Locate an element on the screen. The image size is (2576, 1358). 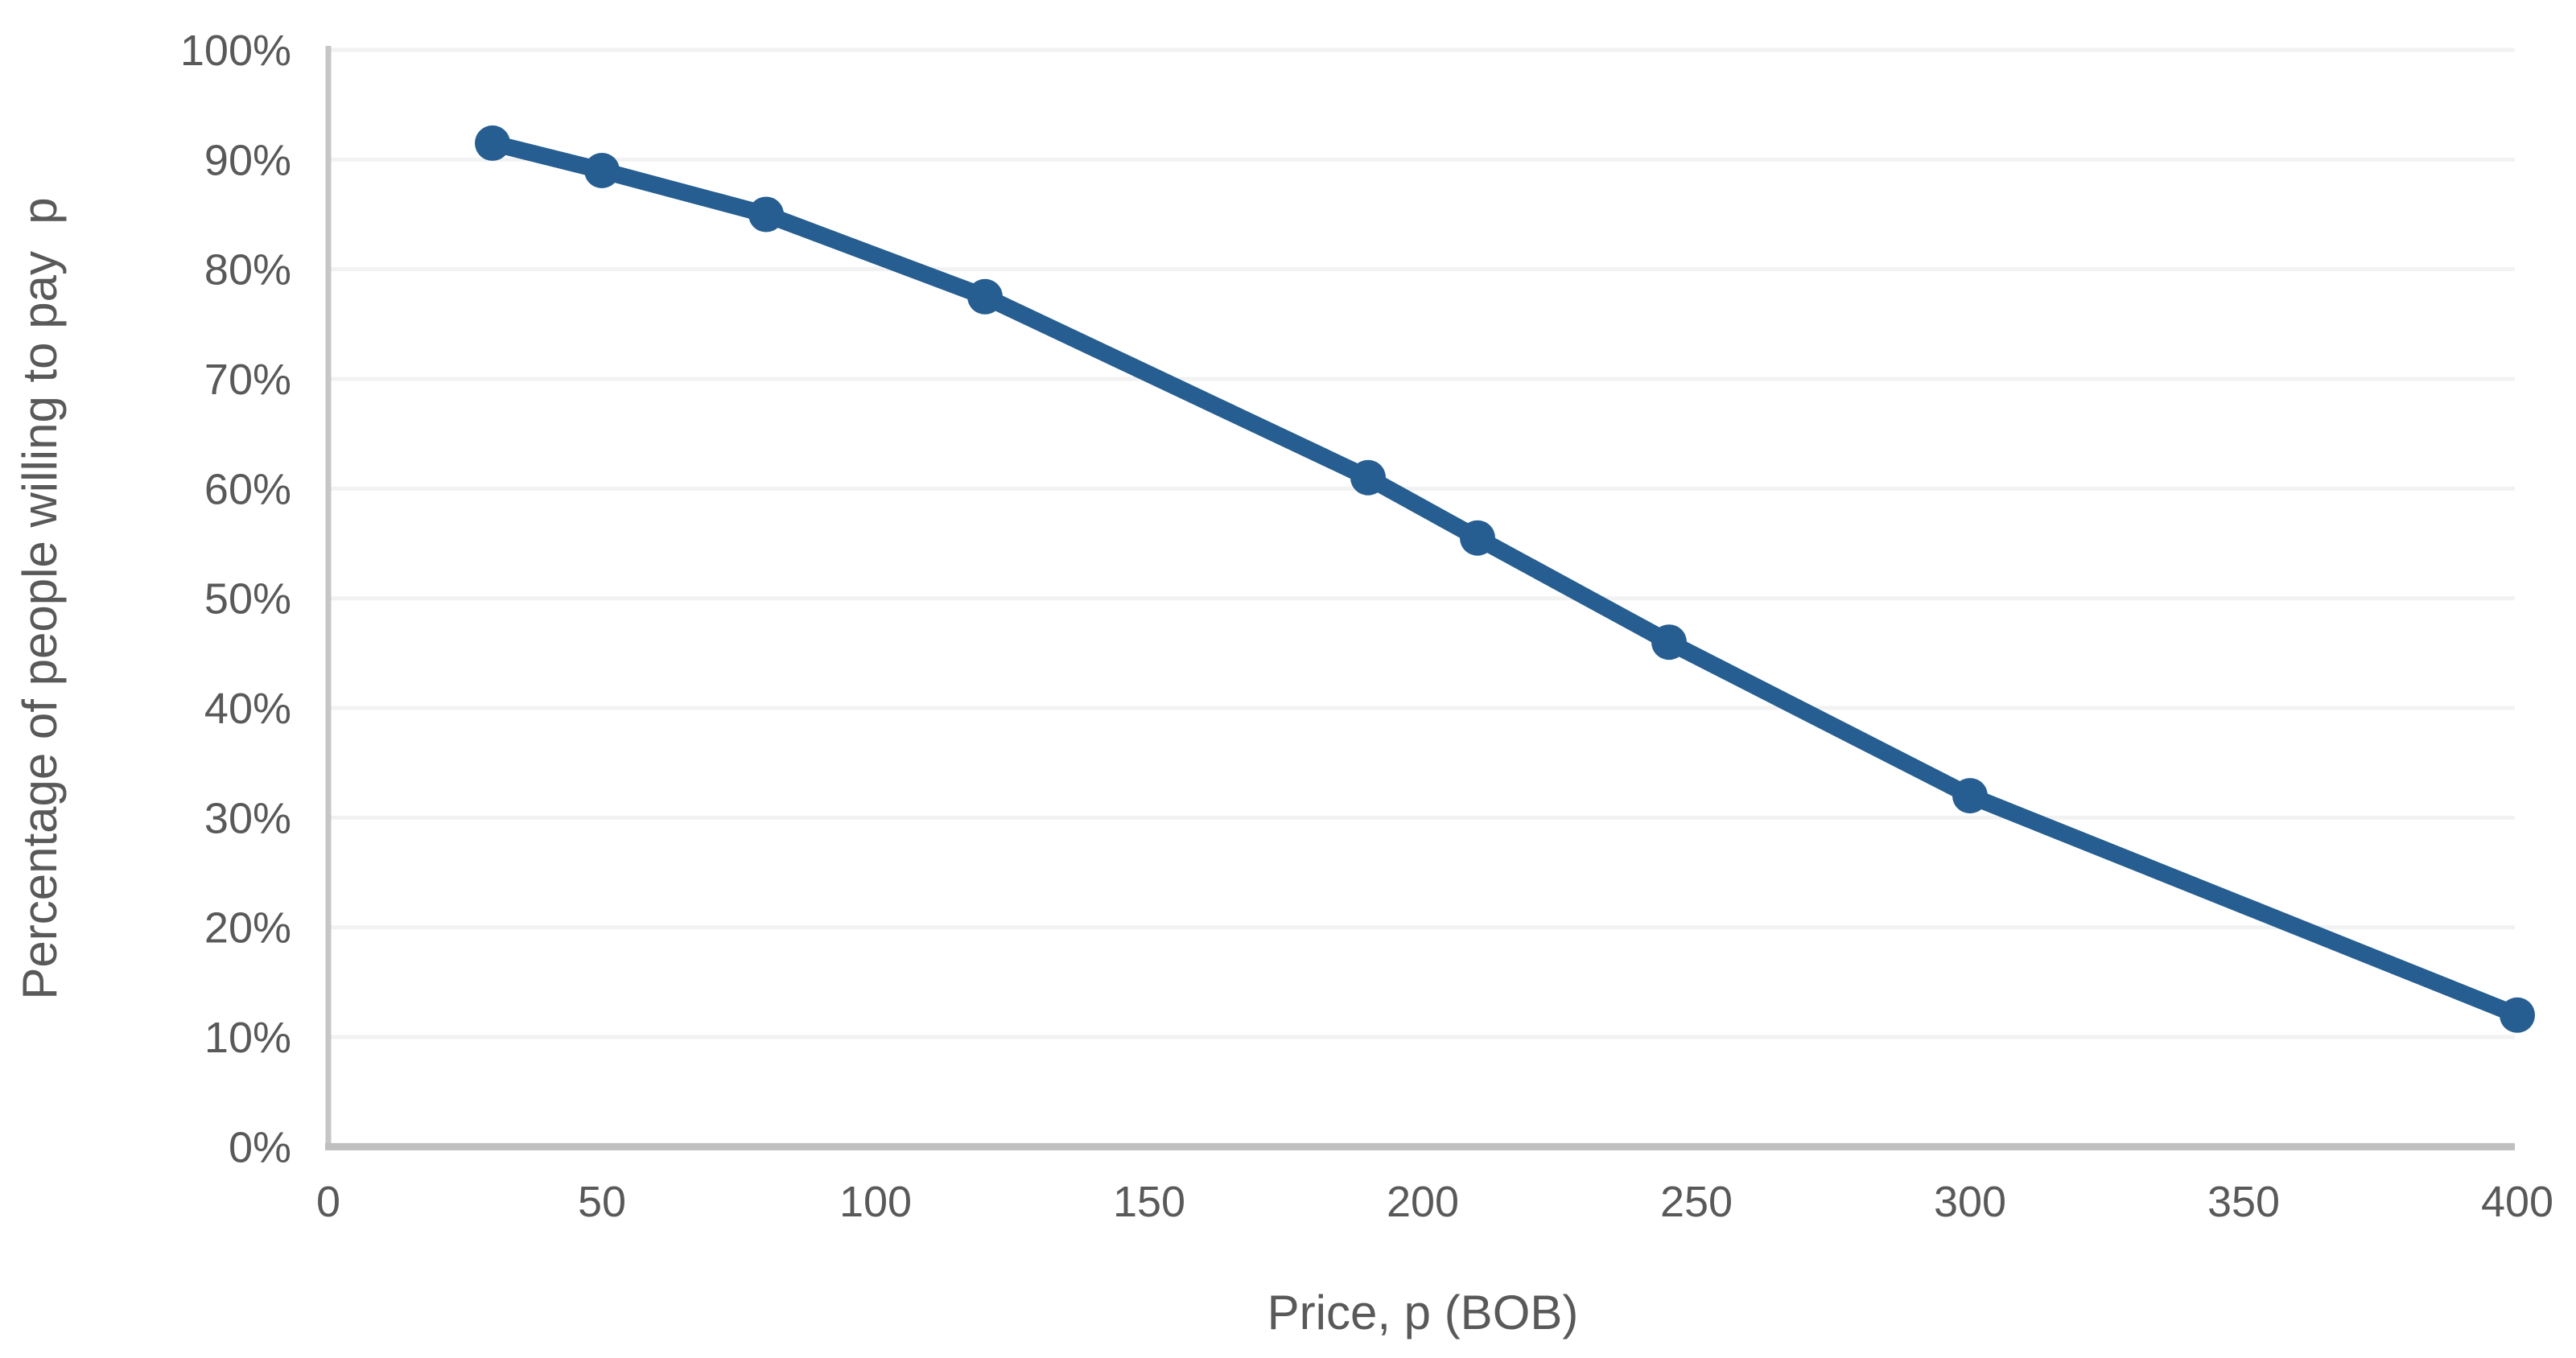
x-tick-label: 0 is located at coordinates (328, 1202).